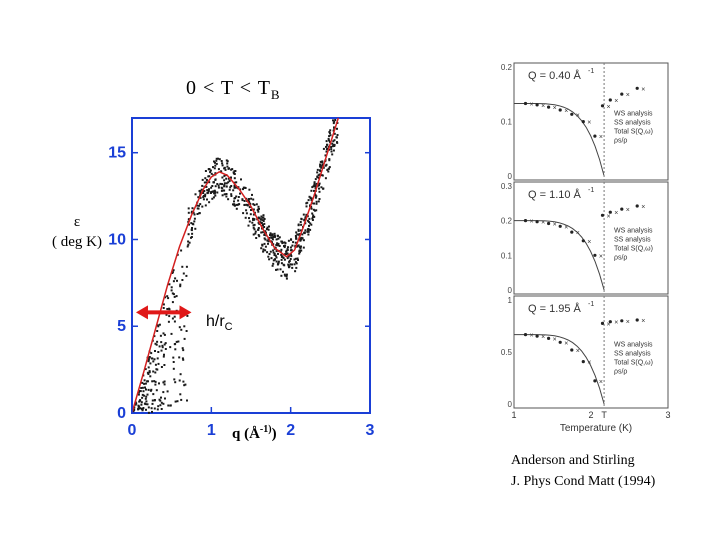 Image resolution: width=720 pixels, height=540 pixels. Describe the element at coordinates (132, 430) in the screenshot. I see `x-tick-label: 0` at that location.